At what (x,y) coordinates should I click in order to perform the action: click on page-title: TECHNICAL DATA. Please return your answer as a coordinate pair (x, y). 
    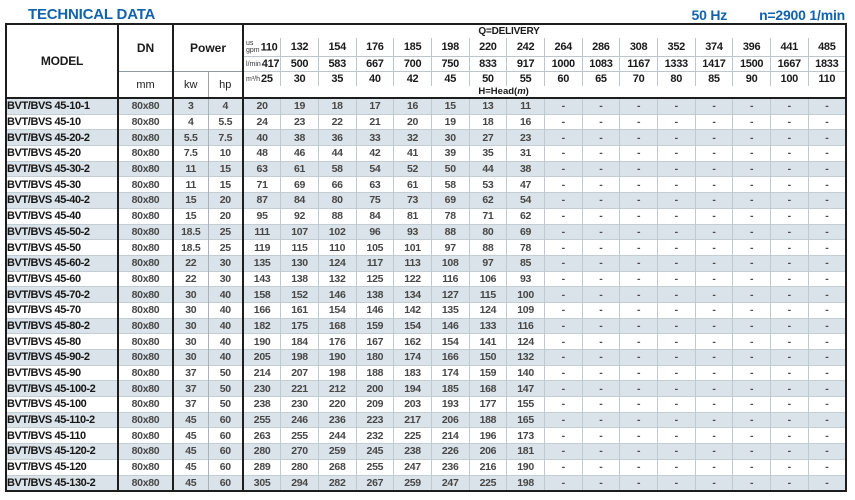
    Looking at the image, I should click on (92, 14).